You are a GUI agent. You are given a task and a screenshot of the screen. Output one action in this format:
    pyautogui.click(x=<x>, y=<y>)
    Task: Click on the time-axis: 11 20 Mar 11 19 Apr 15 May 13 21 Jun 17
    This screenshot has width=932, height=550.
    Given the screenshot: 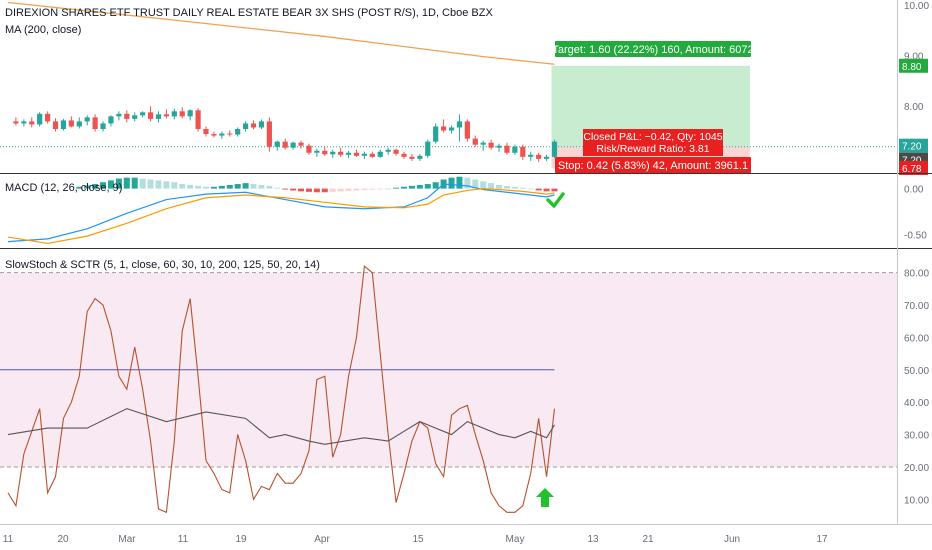 What is the action you would take?
    pyautogui.click(x=415, y=539)
    